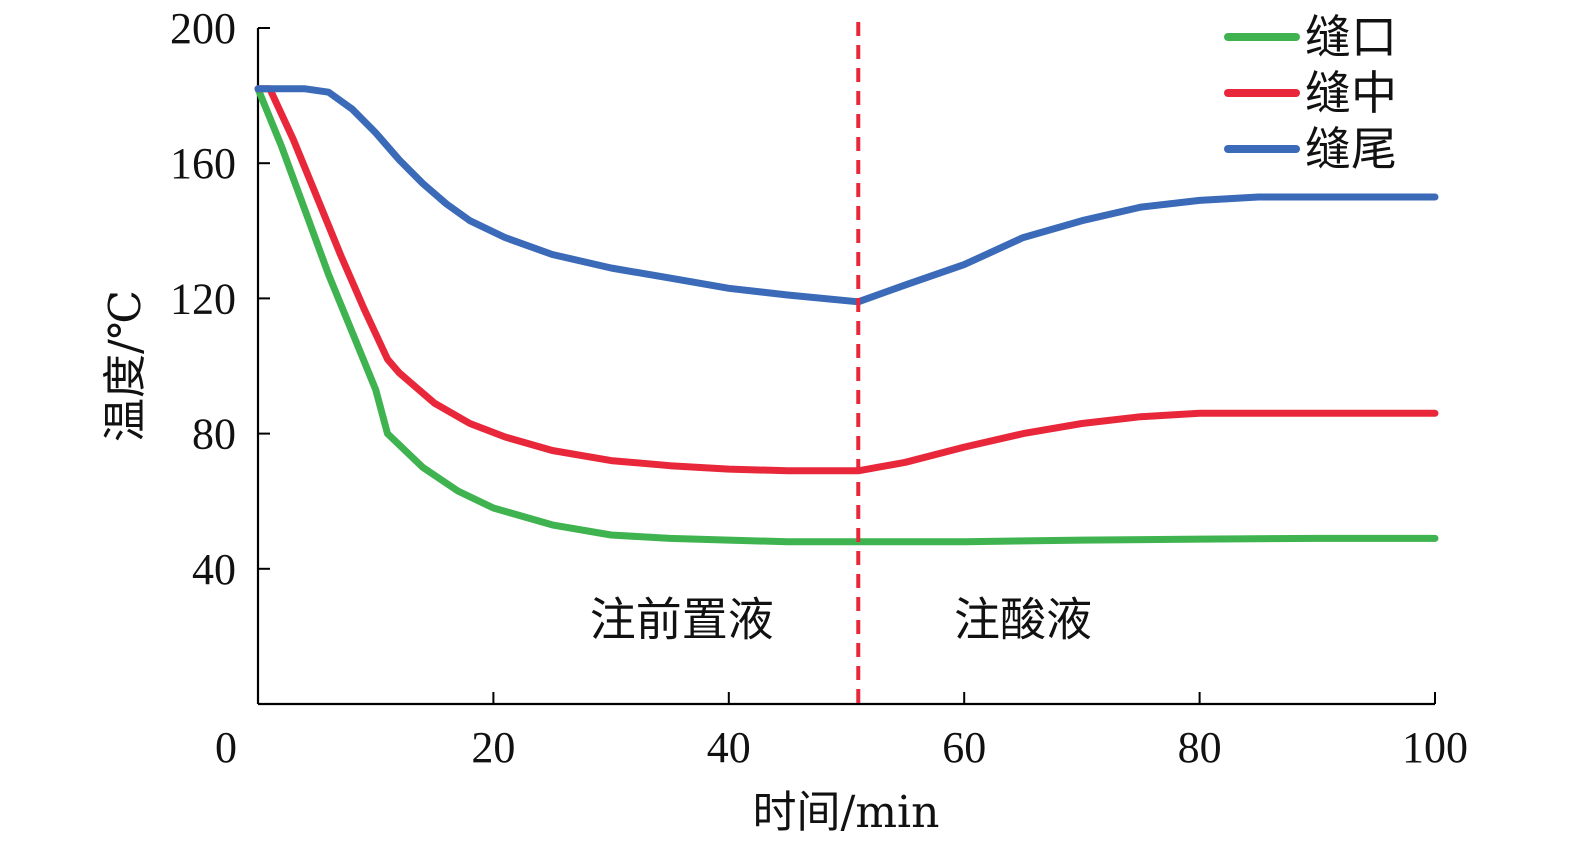  What do you see at coordinates (1200, 747) in the screenshot?
I see `x-tick-label: 80` at bounding box center [1200, 747].